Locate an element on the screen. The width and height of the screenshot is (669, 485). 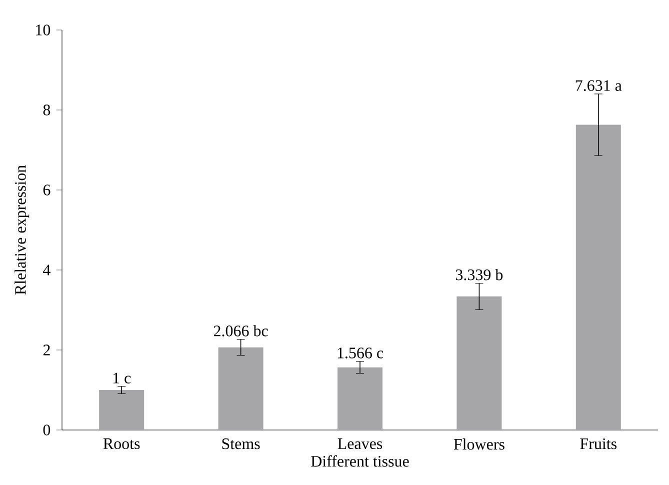
x-tick-label: Flowers is located at coordinates (479, 444).